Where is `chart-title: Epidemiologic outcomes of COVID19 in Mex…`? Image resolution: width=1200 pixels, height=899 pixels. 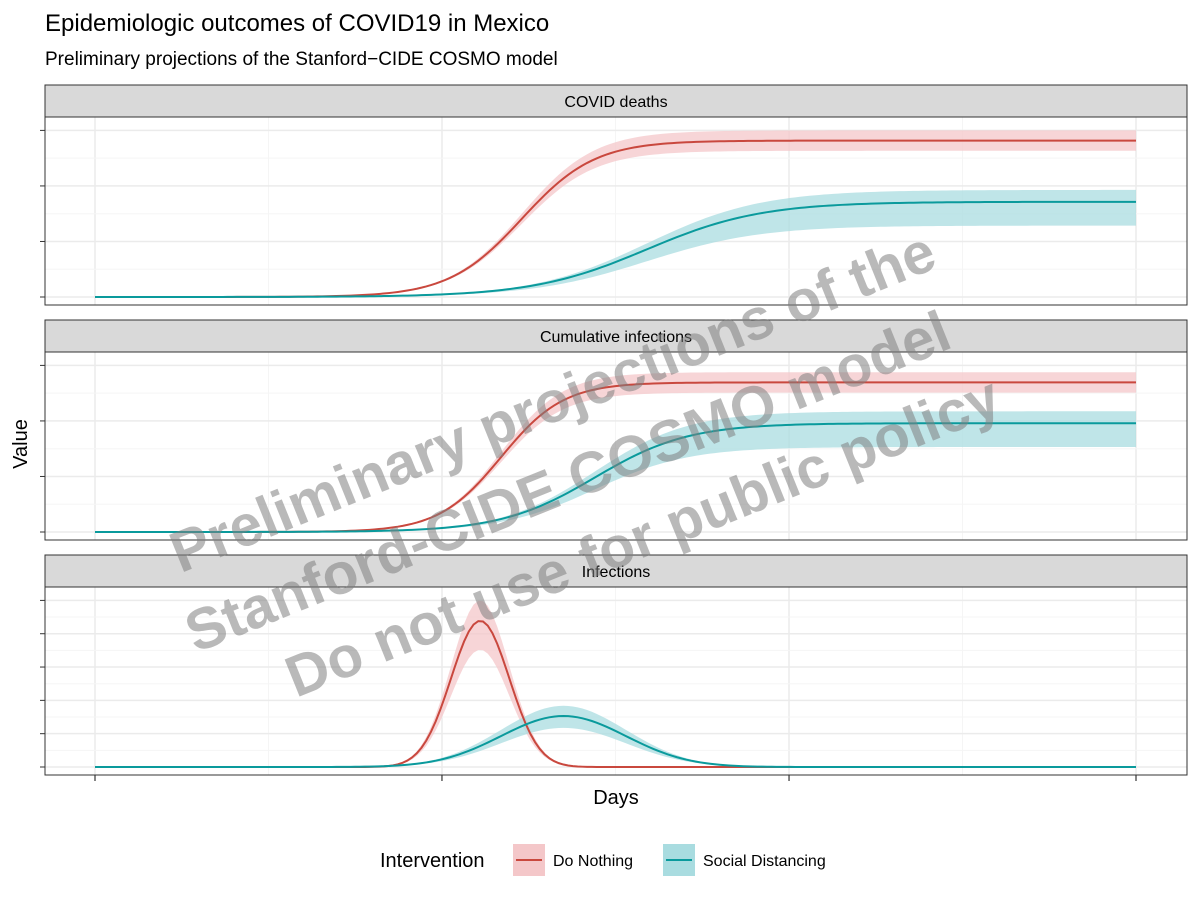 chart-title: Epidemiologic outcomes of COVID19 in Mex… is located at coordinates (297, 23).